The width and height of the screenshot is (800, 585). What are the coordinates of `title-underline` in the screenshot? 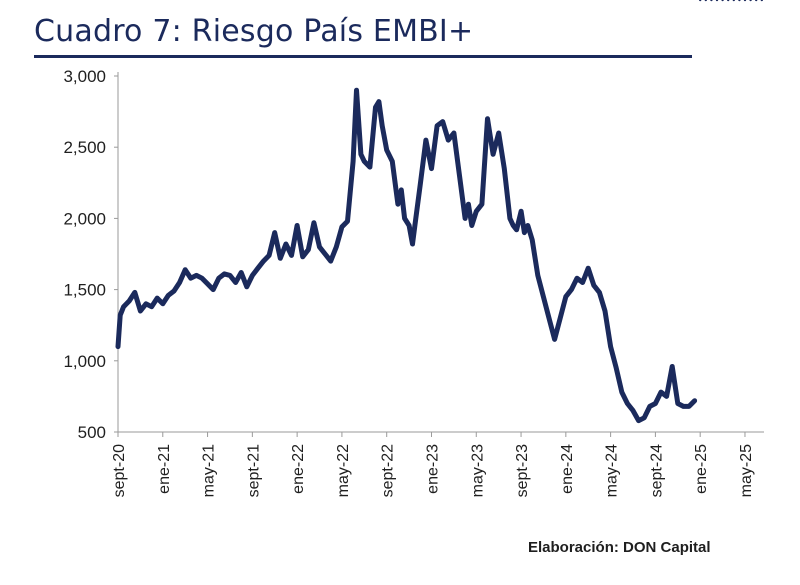 It's located at (363, 56).